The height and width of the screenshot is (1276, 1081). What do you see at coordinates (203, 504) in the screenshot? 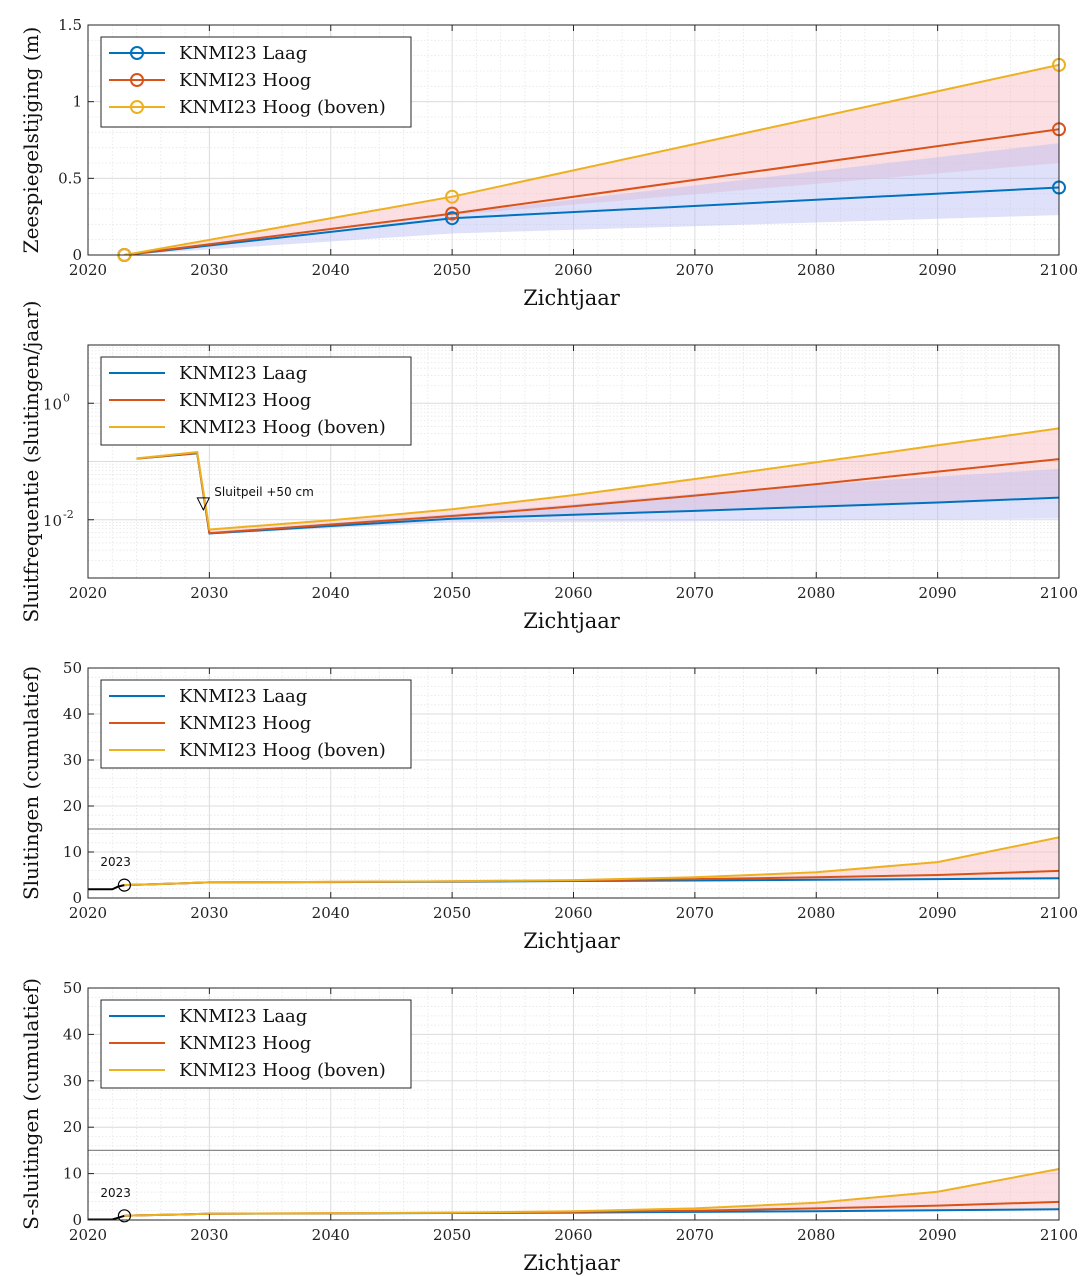
I see `triangle-marker` at bounding box center [203, 504].